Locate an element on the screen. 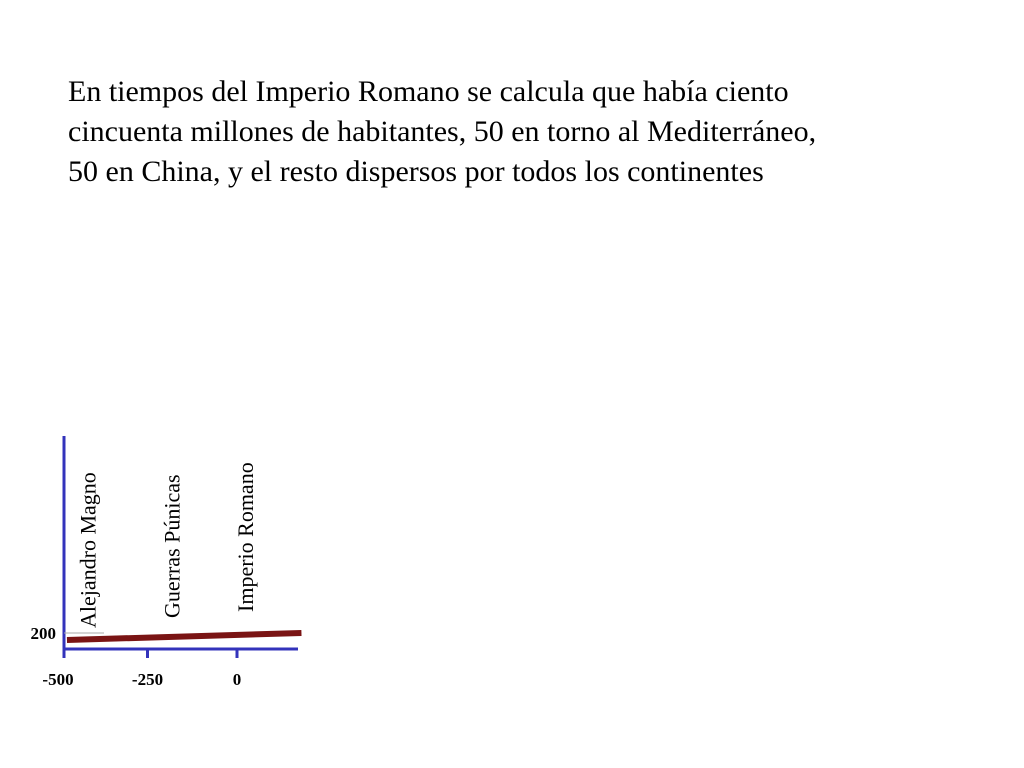 This screenshot has width=1024, height=768. population-line is located at coordinates (184, 636).